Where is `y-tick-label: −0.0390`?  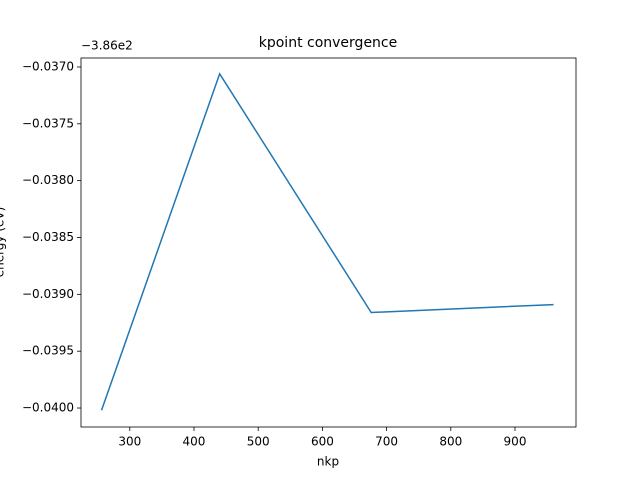
y-tick-label: −0.0390 is located at coordinates (48, 294).